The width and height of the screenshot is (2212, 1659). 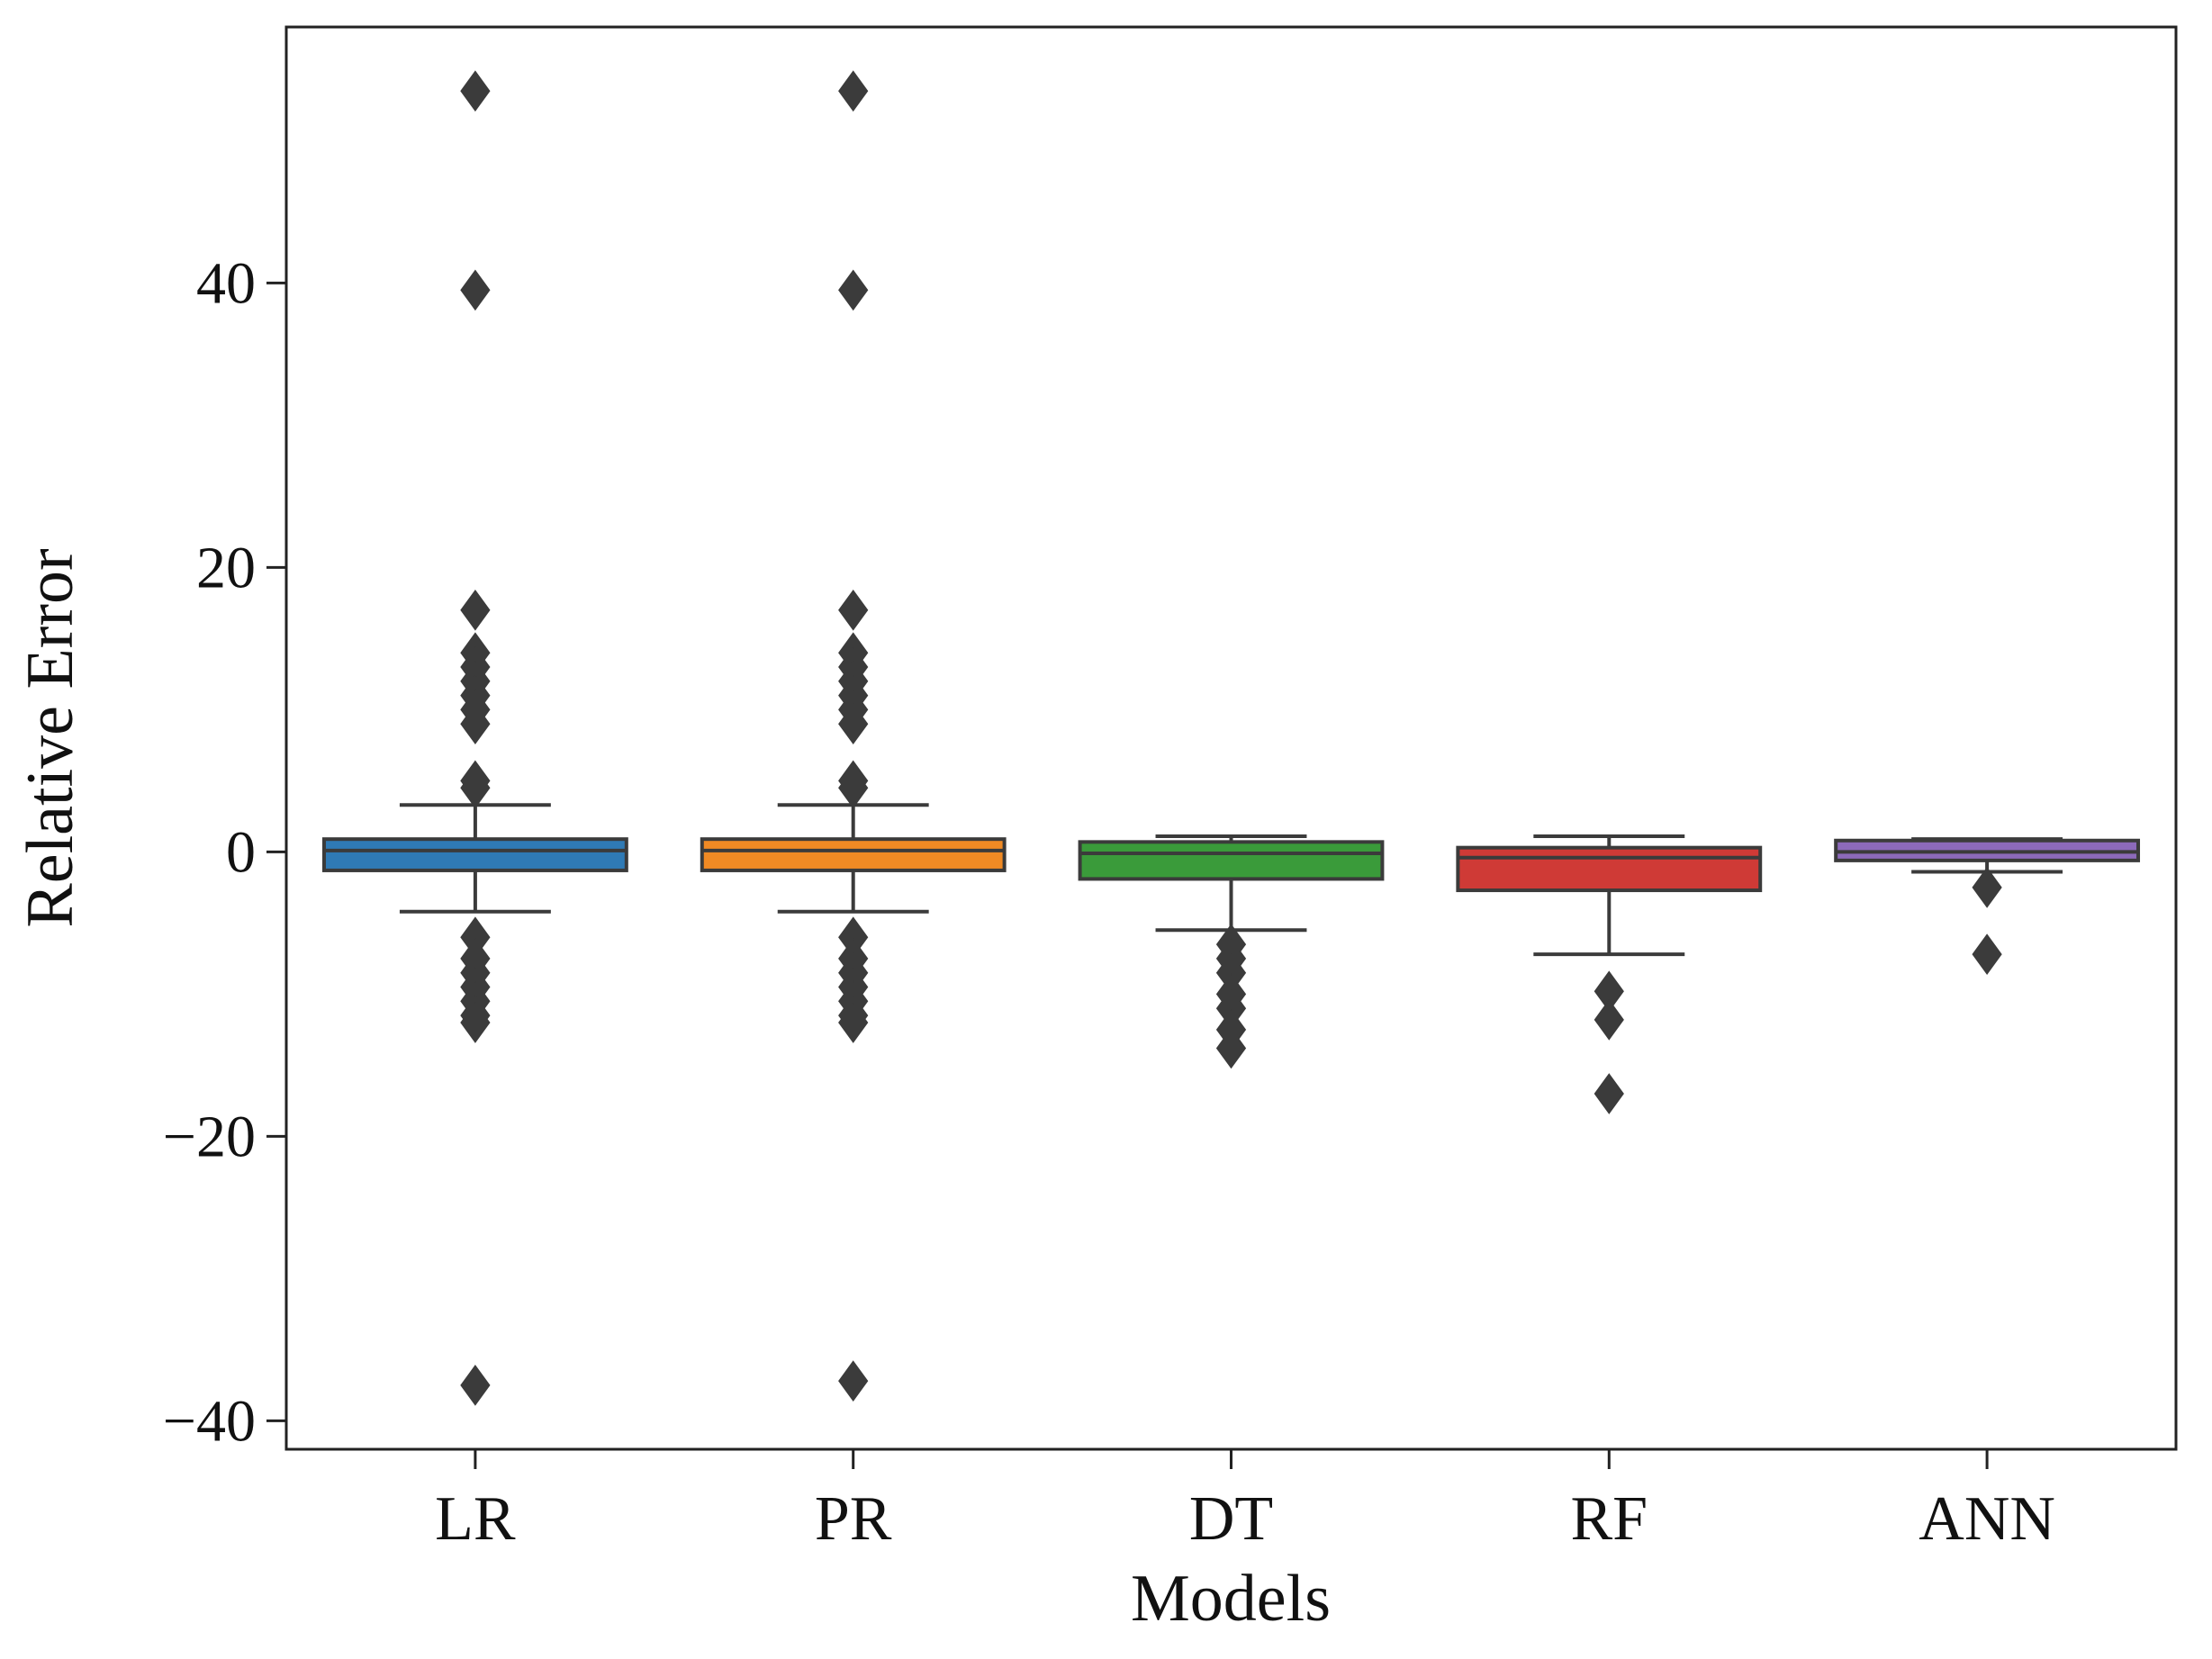 I want to click on x-tick-label: PR, so click(x=853, y=1519).